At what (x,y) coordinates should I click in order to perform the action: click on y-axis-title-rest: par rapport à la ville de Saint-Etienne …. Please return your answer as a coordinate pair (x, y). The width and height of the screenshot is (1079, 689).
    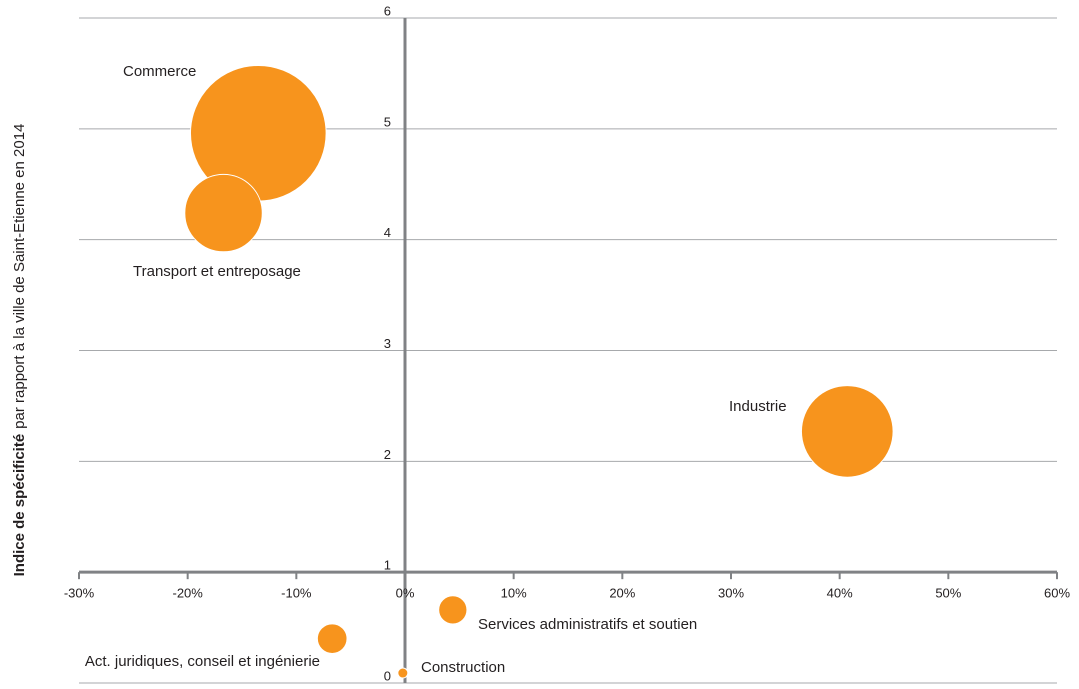
    Looking at the image, I should click on (19, 276).